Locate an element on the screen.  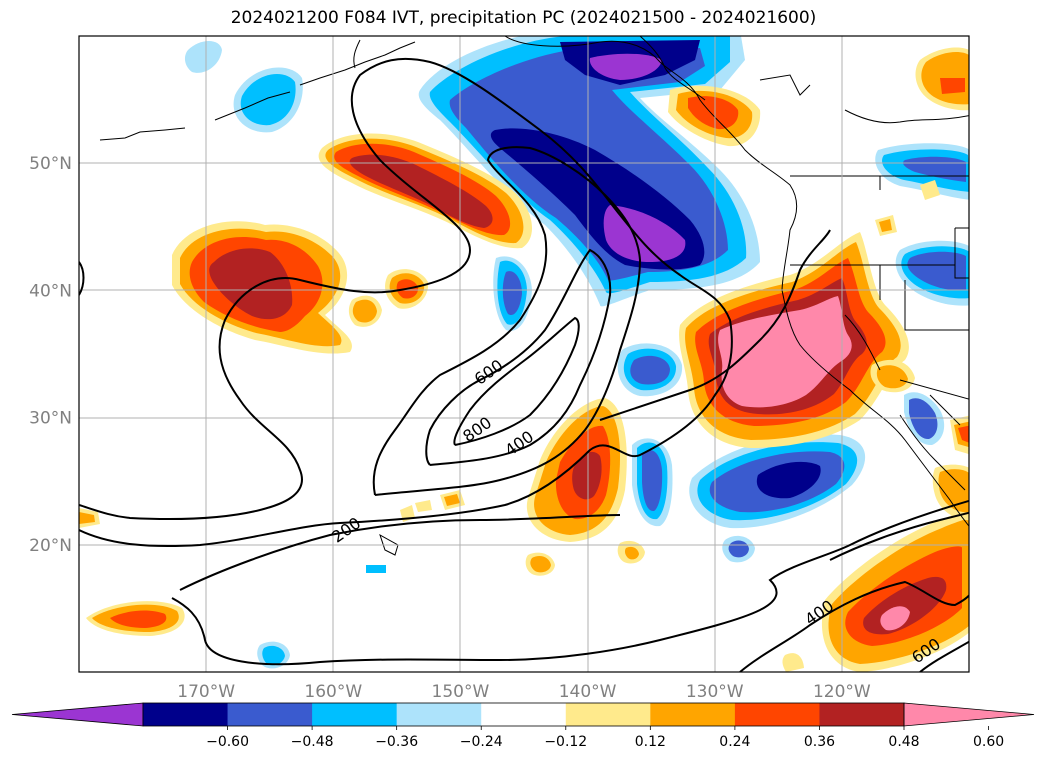
colorbar-tick-label: −0.60 is located at coordinates (227, 742).